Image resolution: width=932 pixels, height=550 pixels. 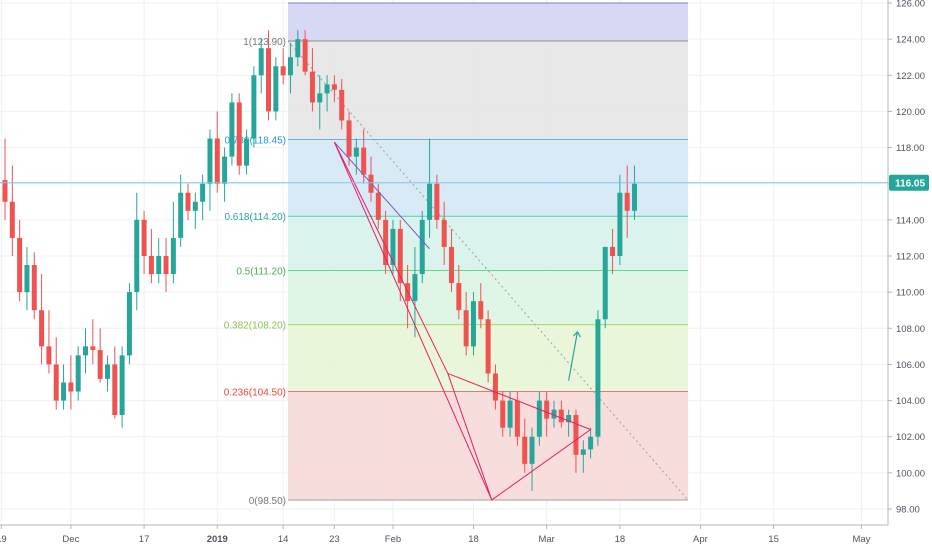 I want to click on price-tick-label: 100.00, so click(x=910, y=473).